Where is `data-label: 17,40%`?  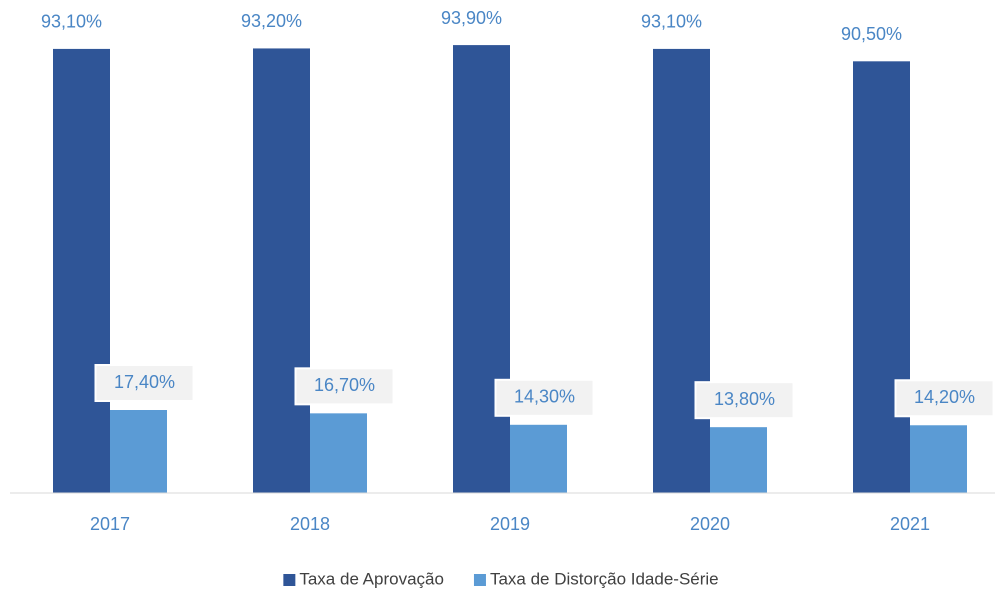 data-label: 17,40% is located at coordinates (144, 382).